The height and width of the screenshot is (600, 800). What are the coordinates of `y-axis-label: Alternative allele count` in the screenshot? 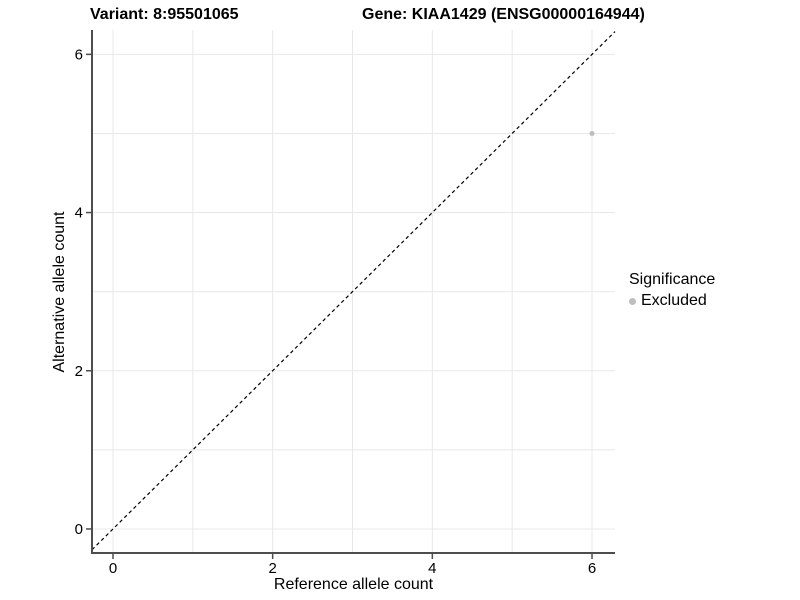 It's located at (59, 292).